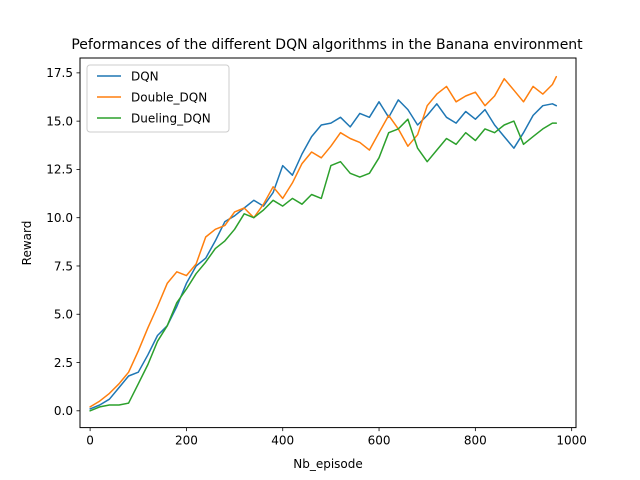 This screenshot has width=640, height=480. Describe the element at coordinates (169, 97) in the screenshot. I see `legend-label-double-dqn: Double_DQN` at that location.